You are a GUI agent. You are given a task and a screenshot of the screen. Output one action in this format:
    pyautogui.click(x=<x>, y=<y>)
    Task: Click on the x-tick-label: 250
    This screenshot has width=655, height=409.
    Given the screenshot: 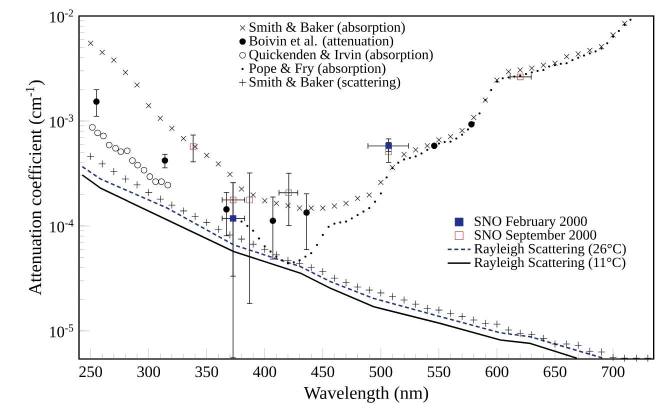 What is the action you would take?
    pyautogui.click(x=90, y=372)
    